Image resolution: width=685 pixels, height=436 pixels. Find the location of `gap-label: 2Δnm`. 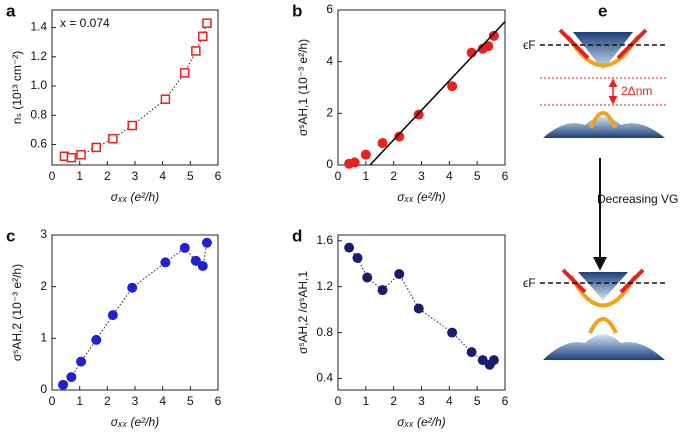

gap-label: 2Δnm is located at coordinates (636, 91).